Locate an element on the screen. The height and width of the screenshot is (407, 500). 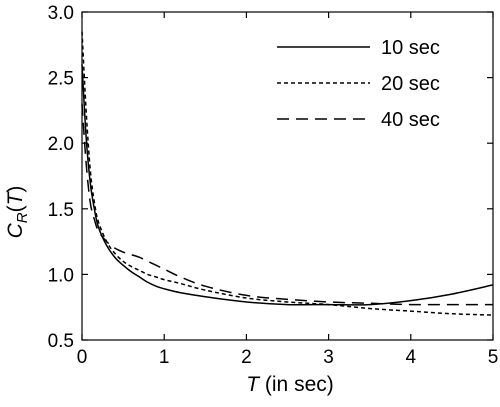
y-tick-label: 1.0 is located at coordinates (61, 275).